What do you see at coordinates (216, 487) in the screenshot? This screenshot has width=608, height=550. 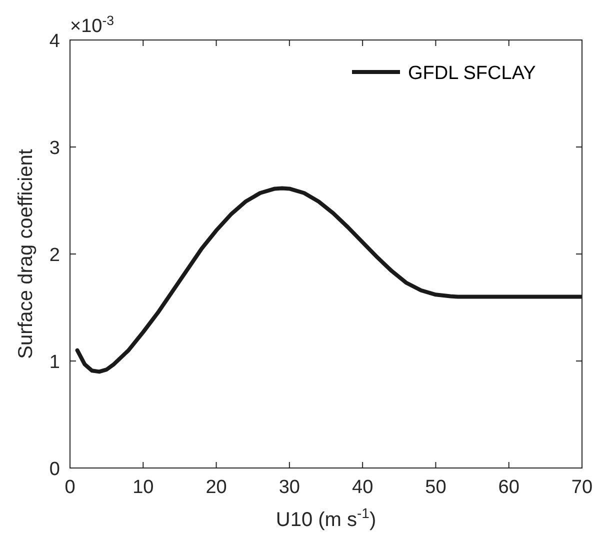 I see `x-tick-label: 20` at bounding box center [216, 487].